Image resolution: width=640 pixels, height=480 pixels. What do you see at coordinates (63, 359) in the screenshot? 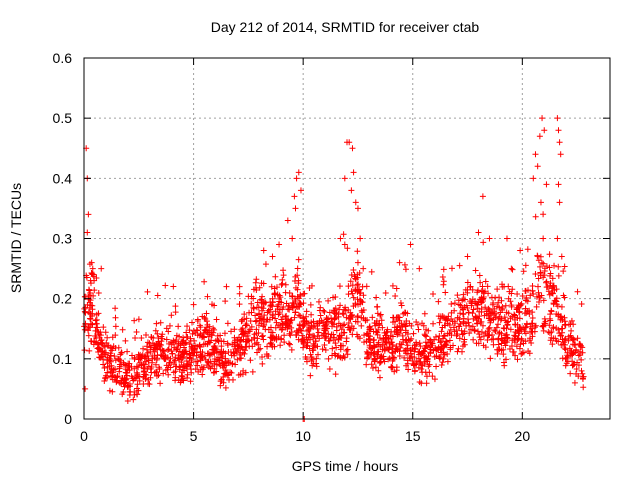
I see `y-tick-label: 0.1` at bounding box center [63, 359].